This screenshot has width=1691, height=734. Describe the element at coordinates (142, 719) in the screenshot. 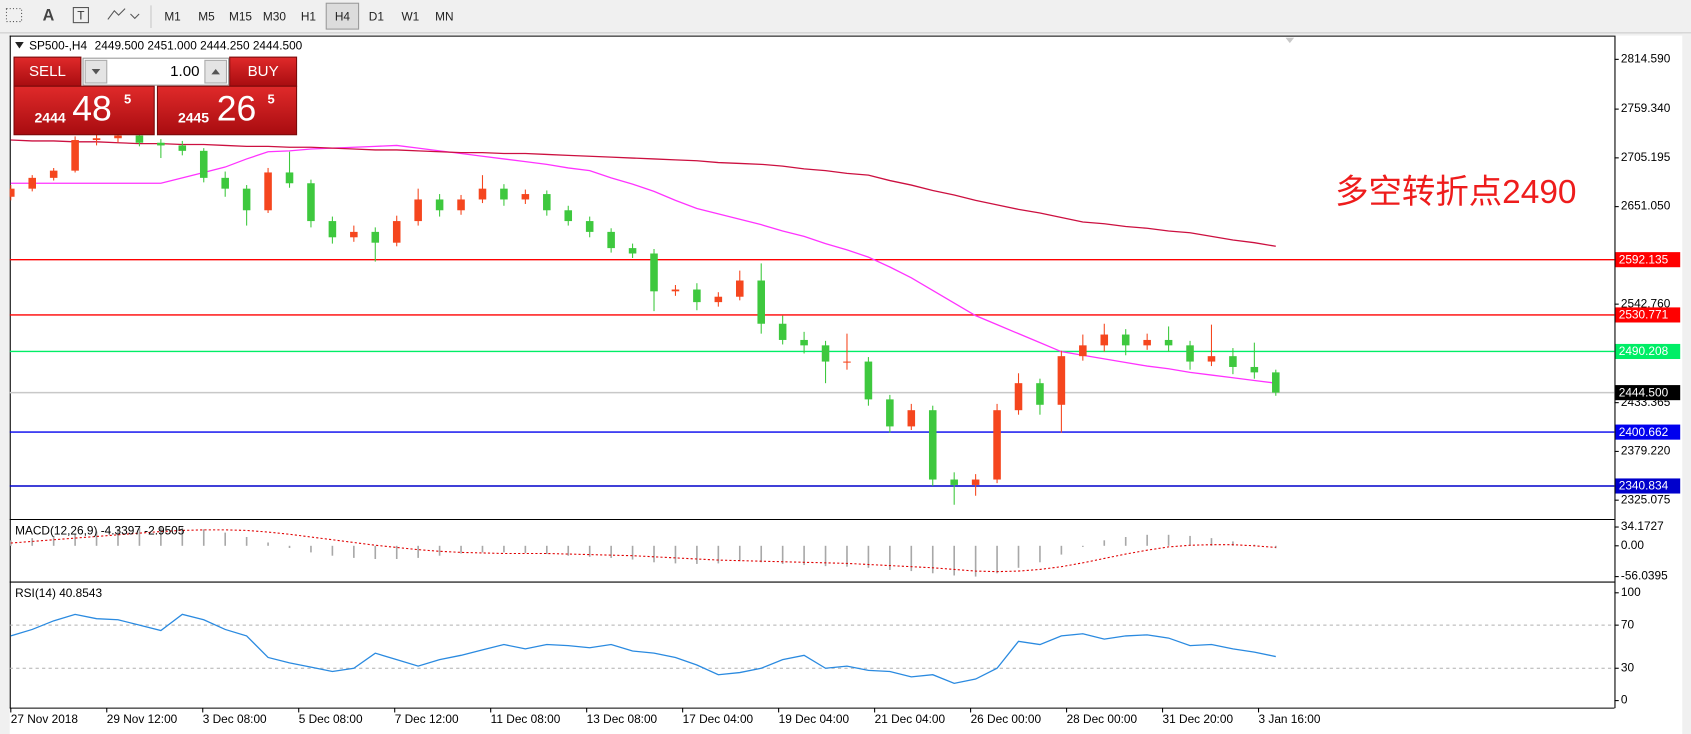

I see `time-label: 29 Nov 12:00` at that location.